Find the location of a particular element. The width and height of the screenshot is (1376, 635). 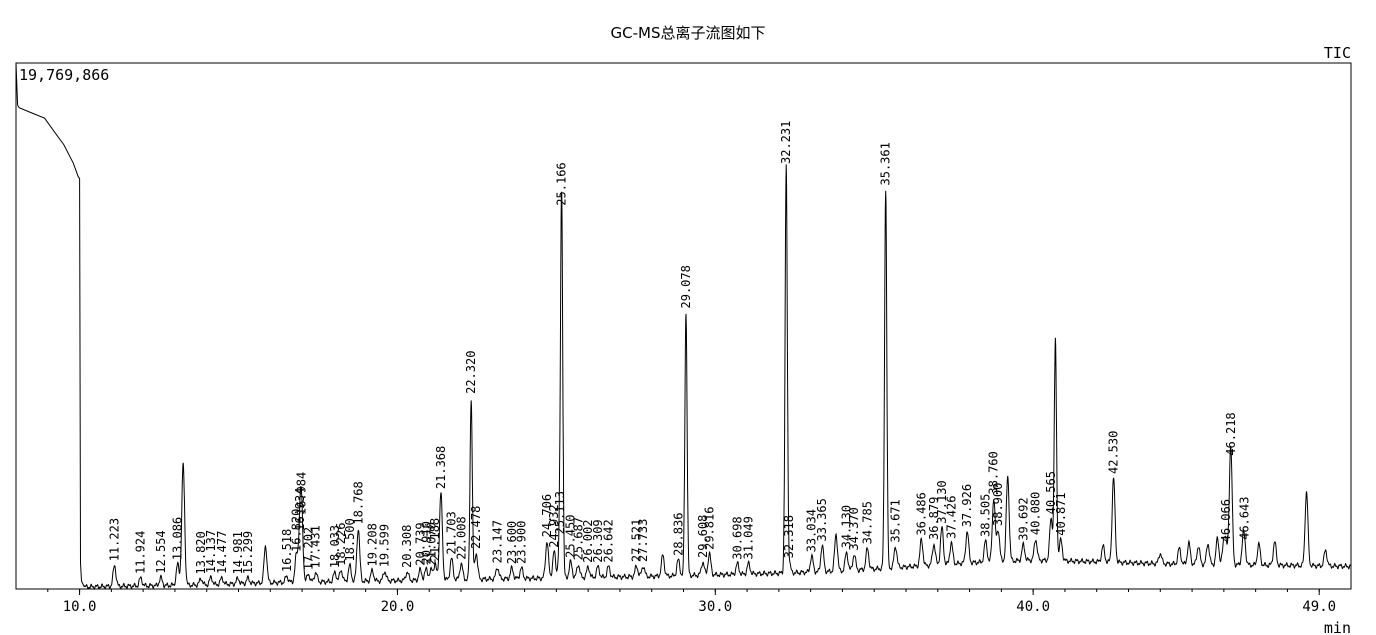

peak-label: 20.739 is located at coordinates (420, 543).